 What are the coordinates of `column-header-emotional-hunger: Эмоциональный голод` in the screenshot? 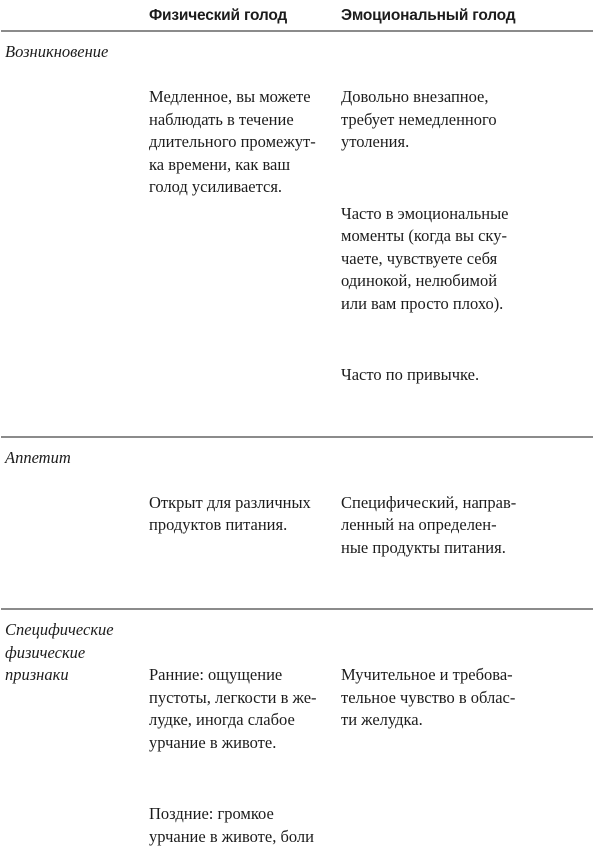 It's located at (428, 15).